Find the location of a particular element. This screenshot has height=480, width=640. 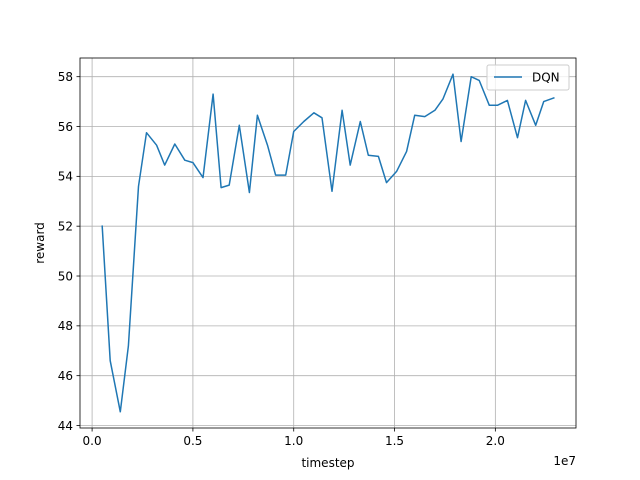

y-tick-label: 44 is located at coordinates (65, 426).